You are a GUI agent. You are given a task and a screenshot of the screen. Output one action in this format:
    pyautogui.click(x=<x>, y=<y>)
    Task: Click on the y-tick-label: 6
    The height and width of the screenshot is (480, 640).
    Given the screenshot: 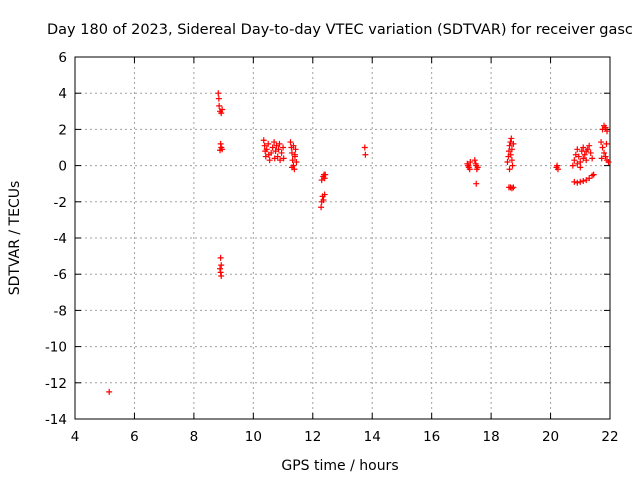 What is the action you would take?
    pyautogui.click(x=62, y=58)
    